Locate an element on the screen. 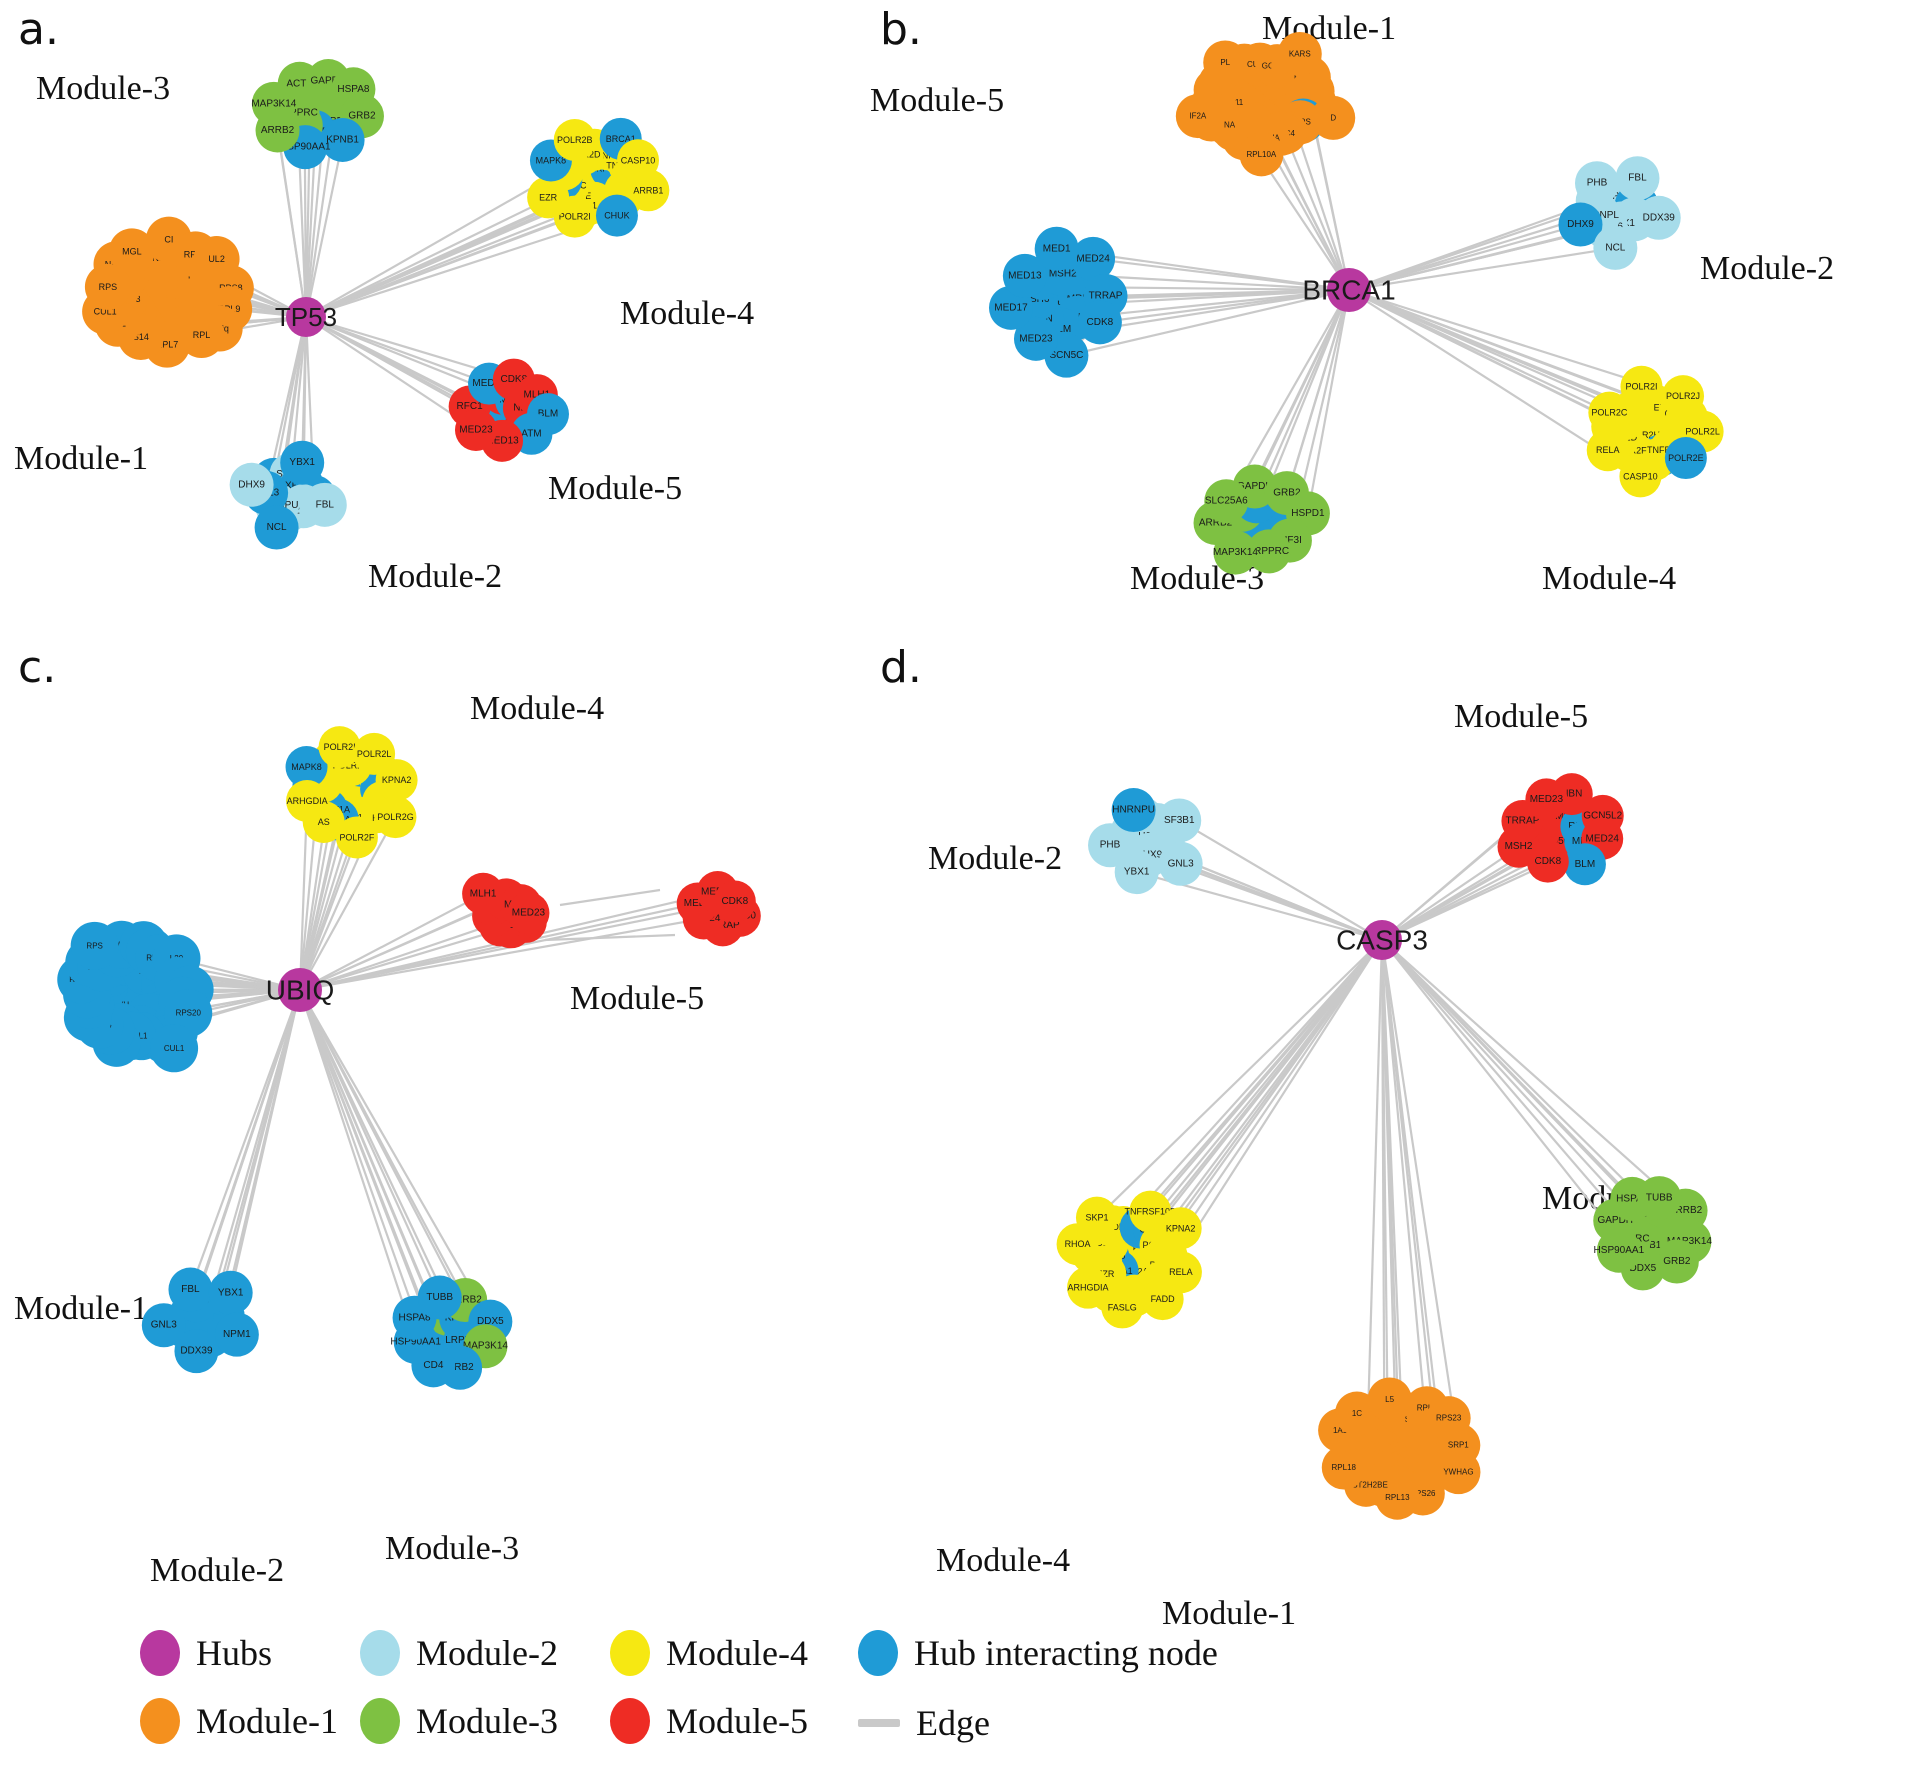 This screenshot has width=1923, height=1775. panel-c-module-2-label: Module-2 is located at coordinates (217, 1570).